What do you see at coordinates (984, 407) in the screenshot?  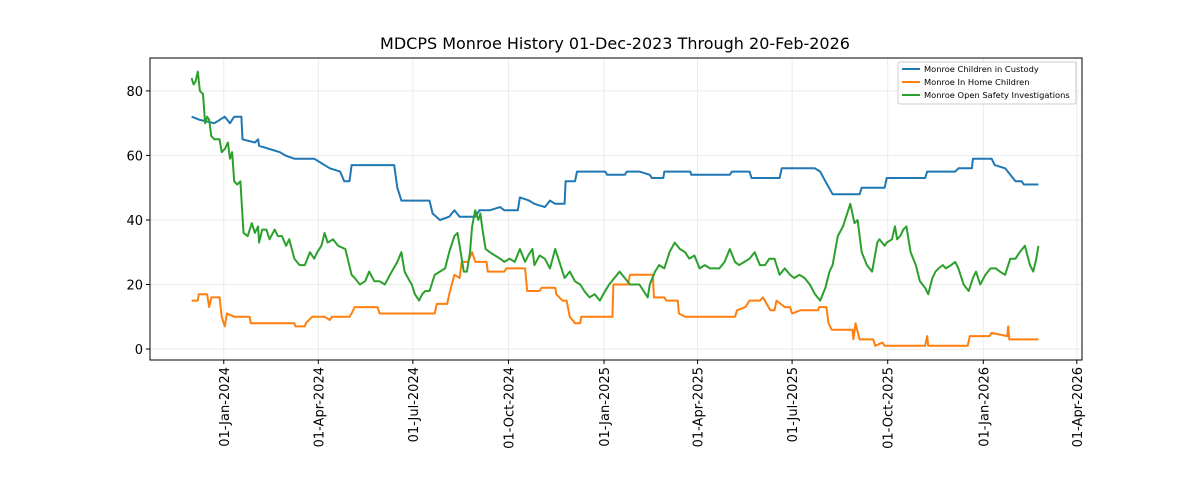 I see `x-tick-label: 01-Jan-2026` at bounding box center [984, 407].